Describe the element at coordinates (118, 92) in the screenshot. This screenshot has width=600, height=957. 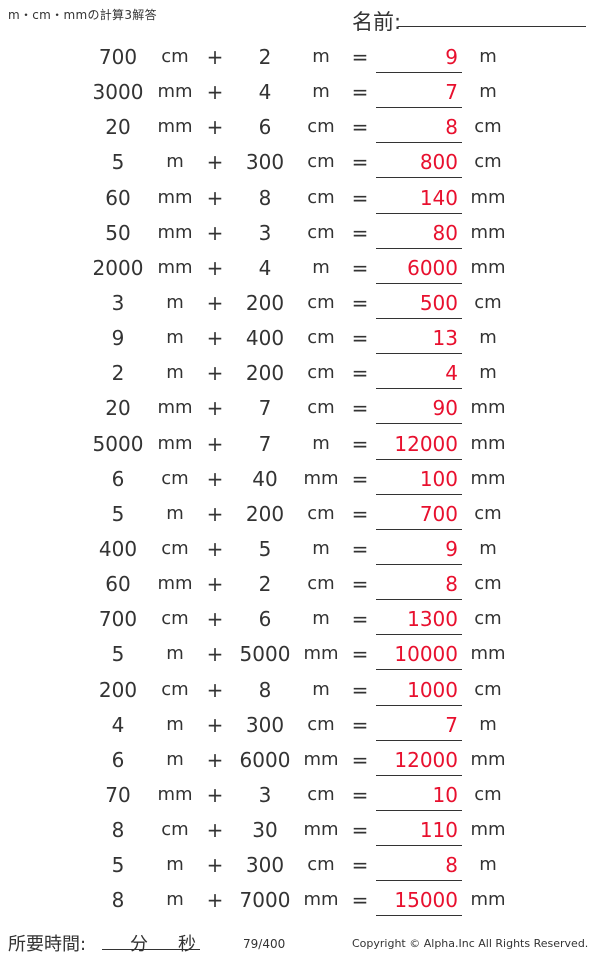
I see `first-number: 3000` at that location.